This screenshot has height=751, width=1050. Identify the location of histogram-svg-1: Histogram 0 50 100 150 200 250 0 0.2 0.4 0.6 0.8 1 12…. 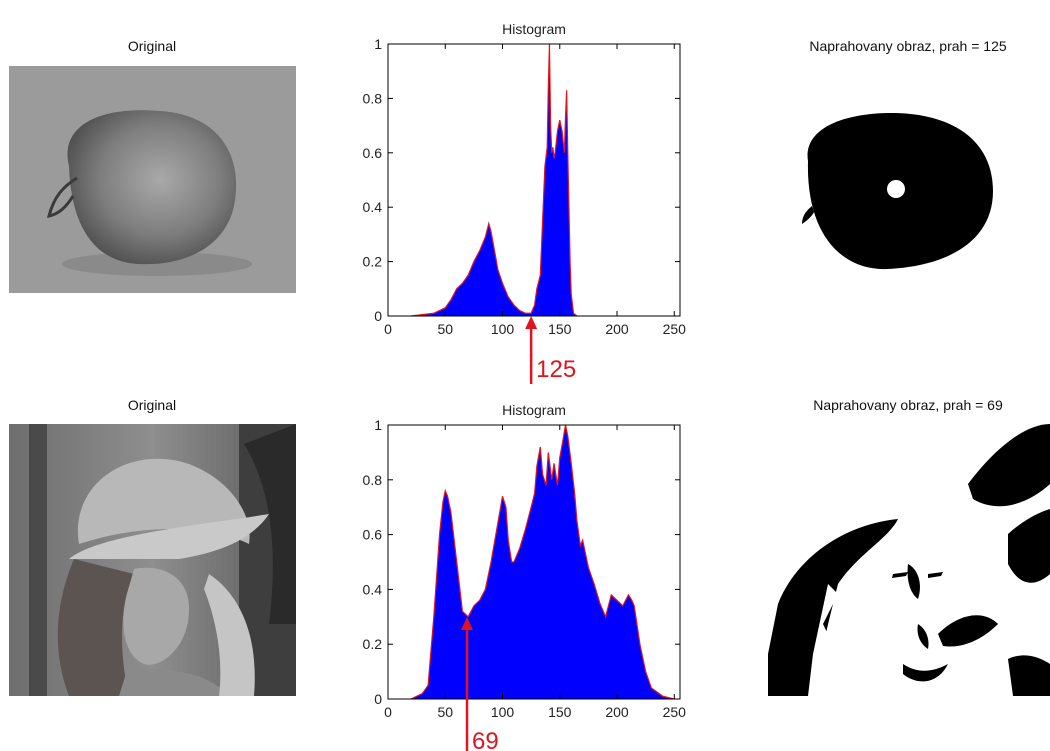
(525, 202).